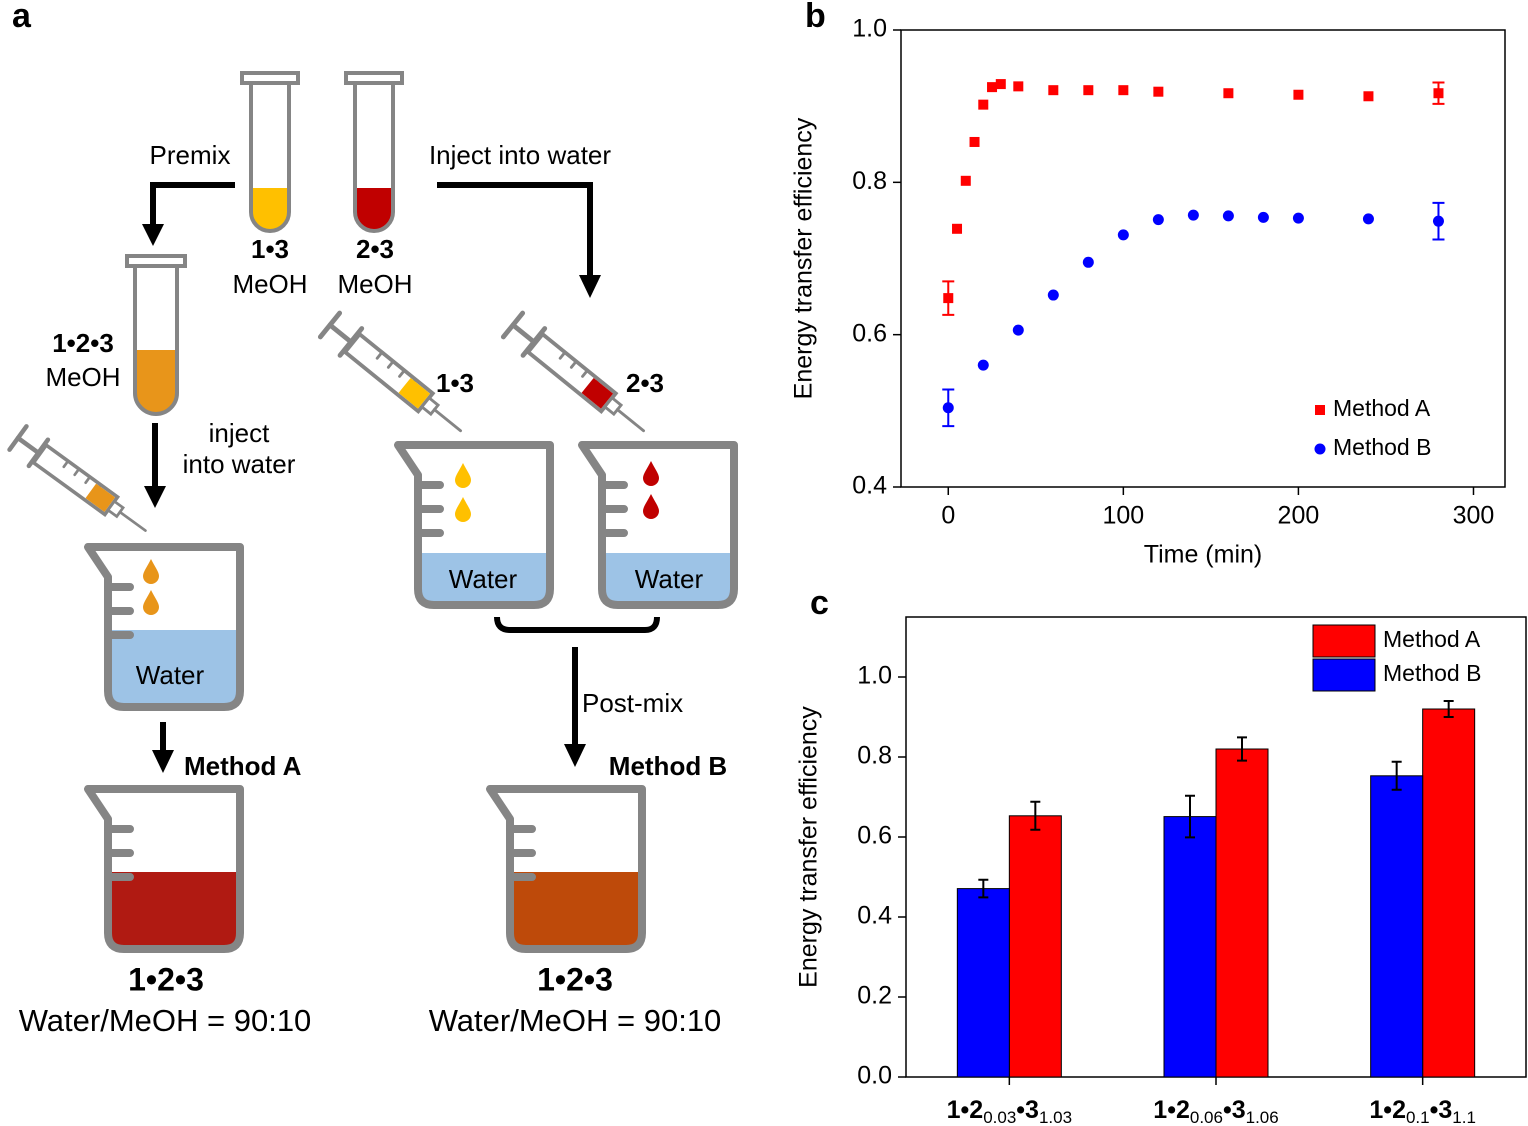 This screenshot has width=1528, height=1126. I want to click on ratio: Water/MeOH = 90:10, so click(165, 1020).